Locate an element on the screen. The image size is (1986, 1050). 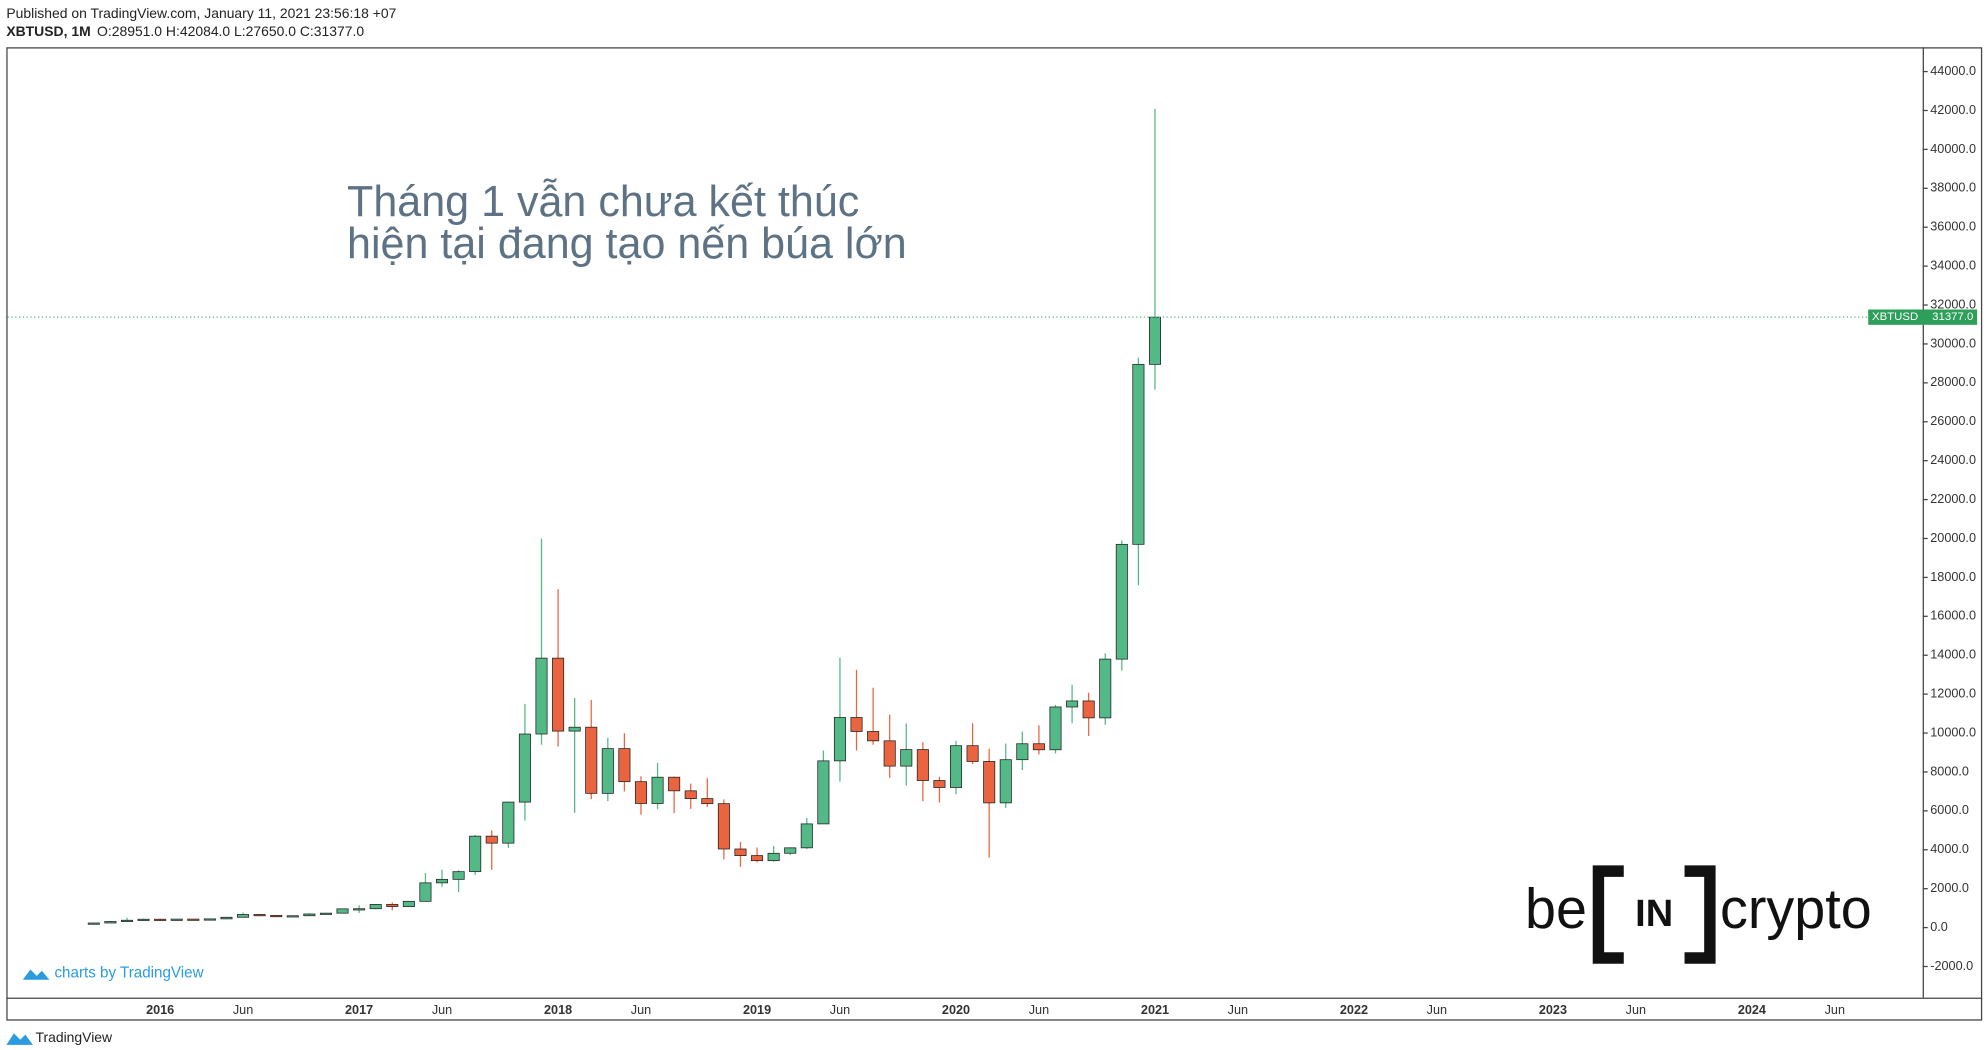
logo-text: crypto is located at coordinates (1796, 908).